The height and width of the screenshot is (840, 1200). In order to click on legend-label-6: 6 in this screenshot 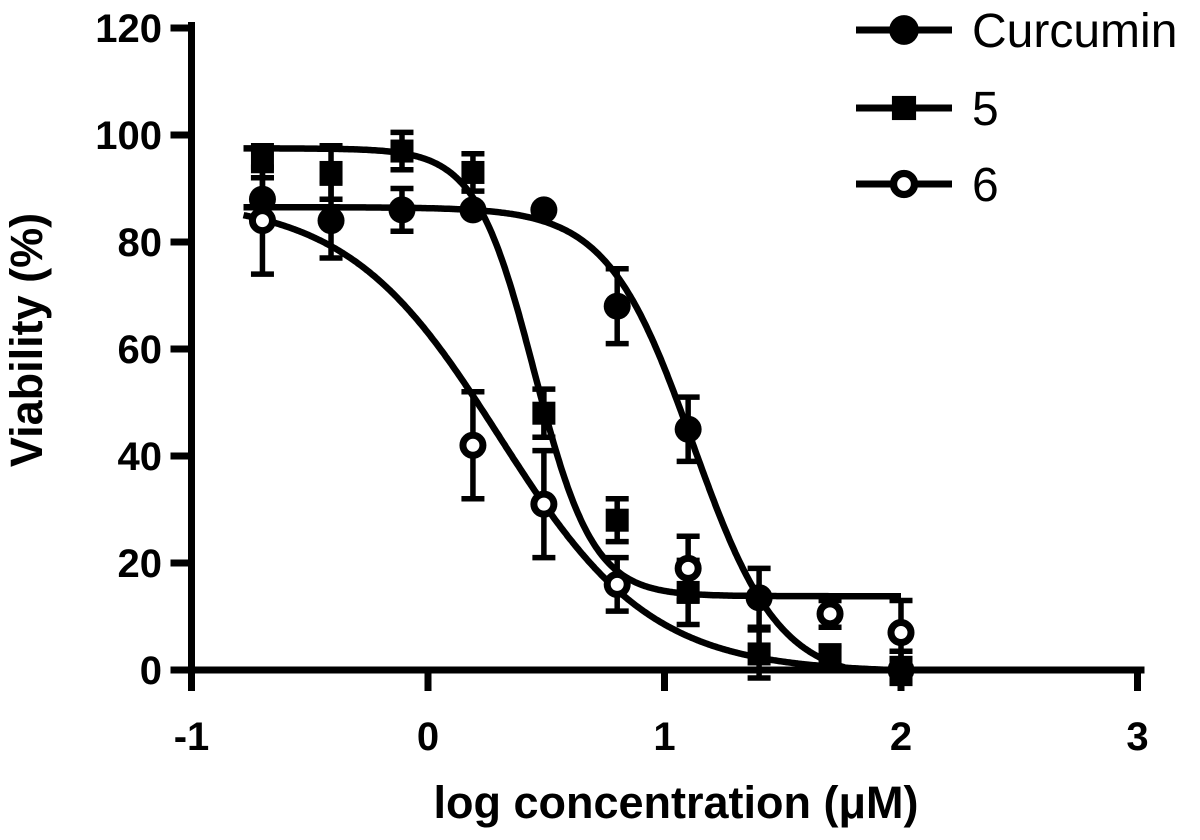, I will do `click(985, 185)`.